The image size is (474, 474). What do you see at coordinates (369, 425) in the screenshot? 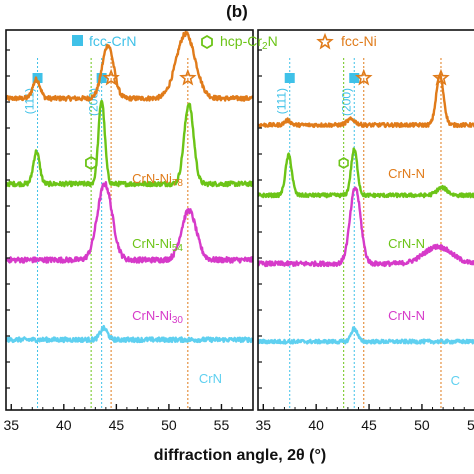
I see `x-tick-label-right-2: 45` at bounding box center [369, 425].